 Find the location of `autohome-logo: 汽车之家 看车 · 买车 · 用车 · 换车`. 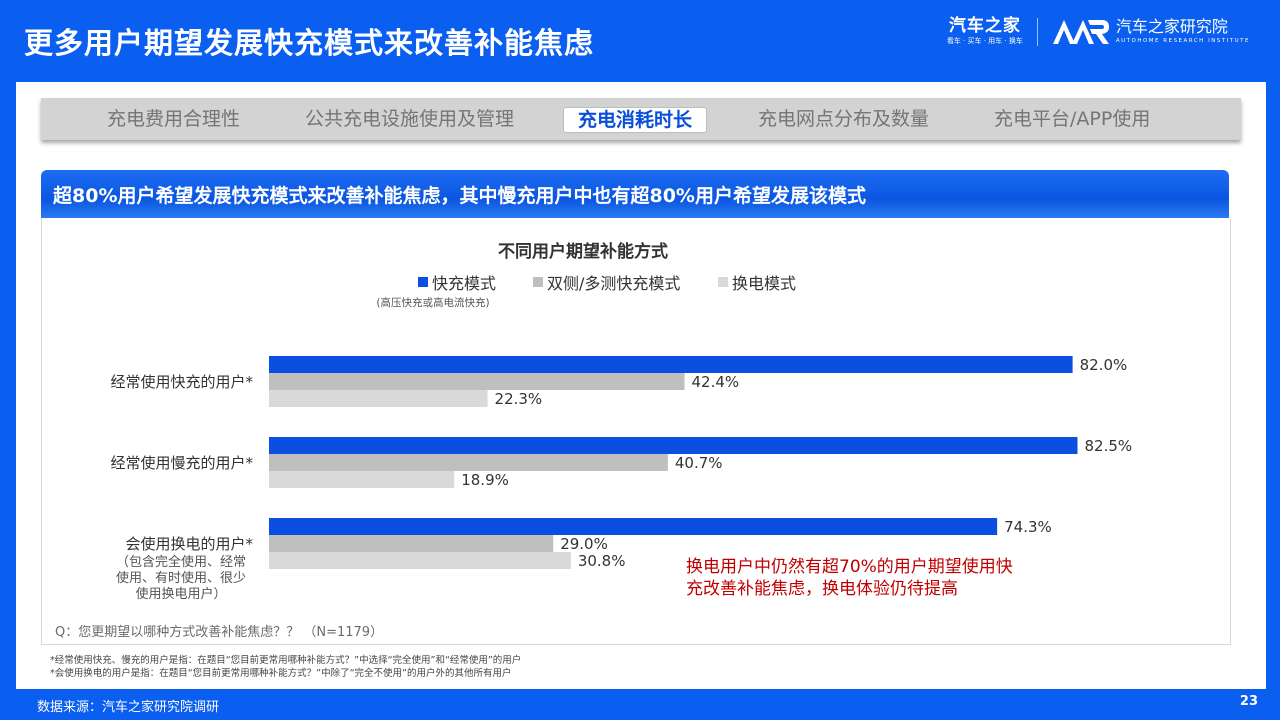

autohome-logo: 汽车之家 看车 · 买车 · 用车 · 换车 is located at coordinates (984, 31).